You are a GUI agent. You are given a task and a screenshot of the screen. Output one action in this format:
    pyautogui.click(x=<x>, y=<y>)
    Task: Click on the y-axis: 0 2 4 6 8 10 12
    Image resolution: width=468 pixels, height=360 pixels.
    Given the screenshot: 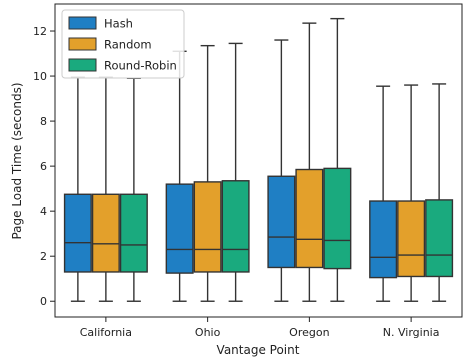 What is the action you would take?
    pyautogui.click(x=44, y=166)
    